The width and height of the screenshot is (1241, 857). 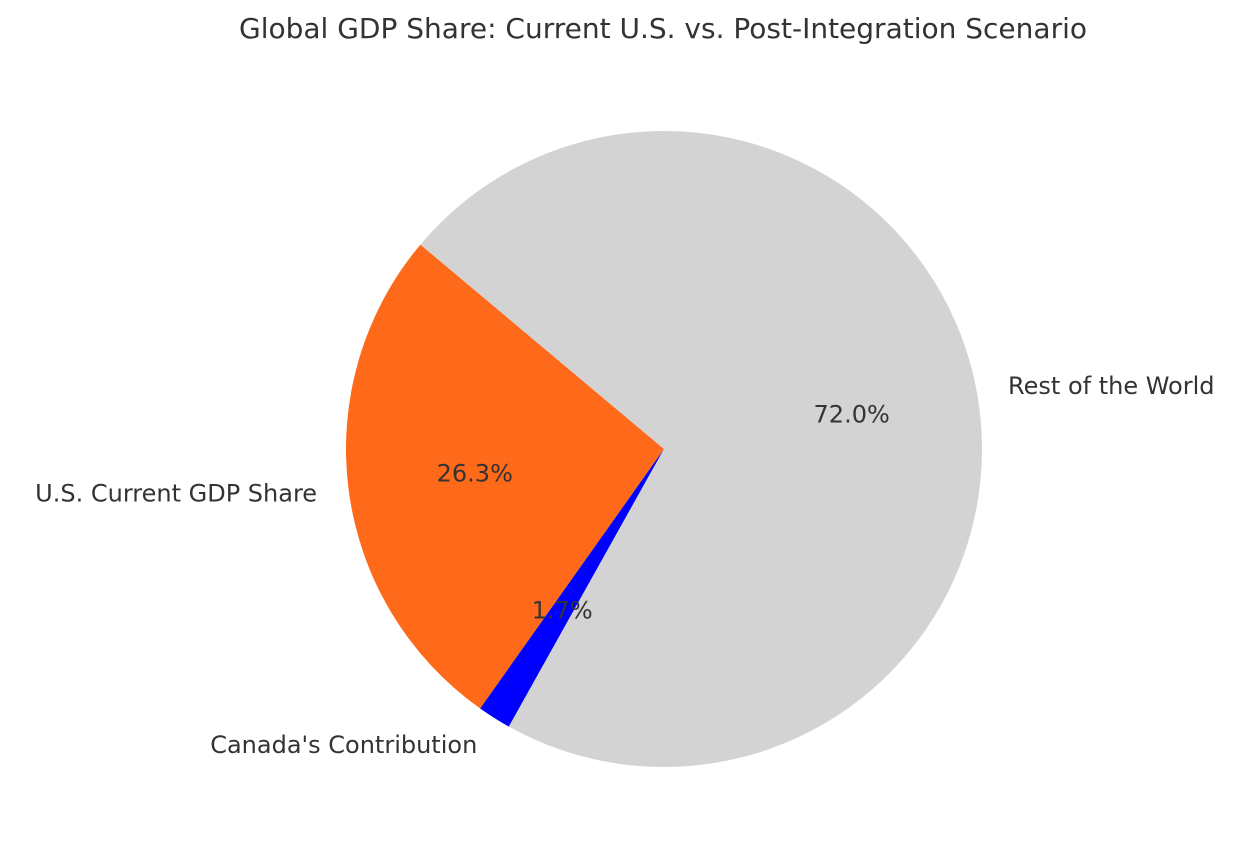 I want to click on pie-slice-canada-s-contribution, so click(x=572, y=588).